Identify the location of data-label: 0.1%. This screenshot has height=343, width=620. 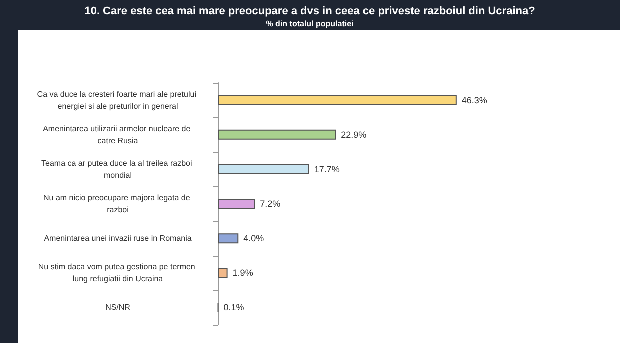
(234, 307).